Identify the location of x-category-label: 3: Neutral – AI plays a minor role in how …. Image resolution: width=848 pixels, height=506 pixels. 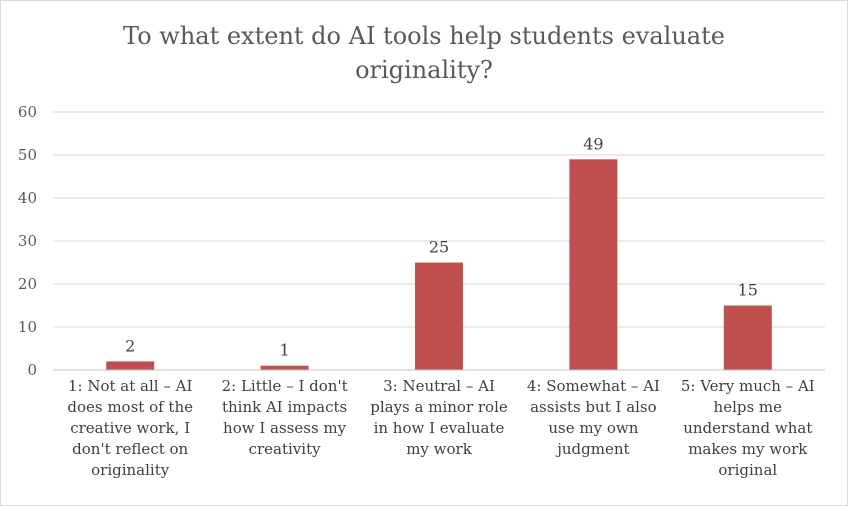
(439, 418).